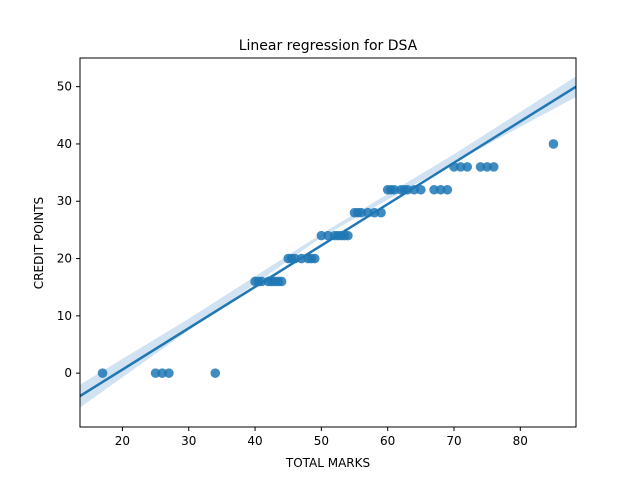 The height and width of the screenshot is (480, 640). What do you see at coordinates (64, 259) in the screenshot?
I see `y-tick-label: 20` at bounding box center [64, 259].